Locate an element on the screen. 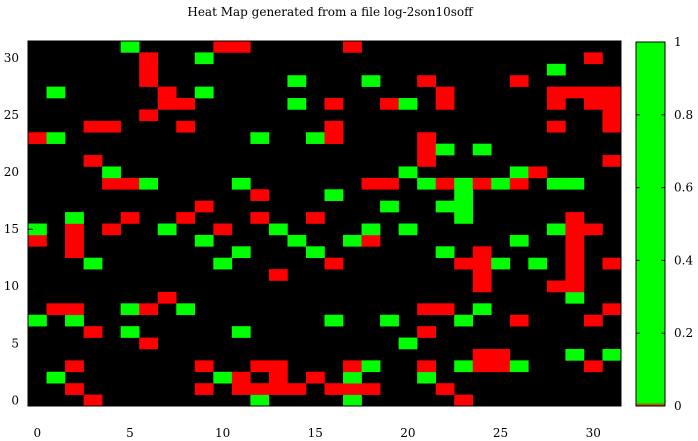 This screenshot has height=441, width=698. colorbar-tick-label: 0.6 is located at coordinates (683, 188).